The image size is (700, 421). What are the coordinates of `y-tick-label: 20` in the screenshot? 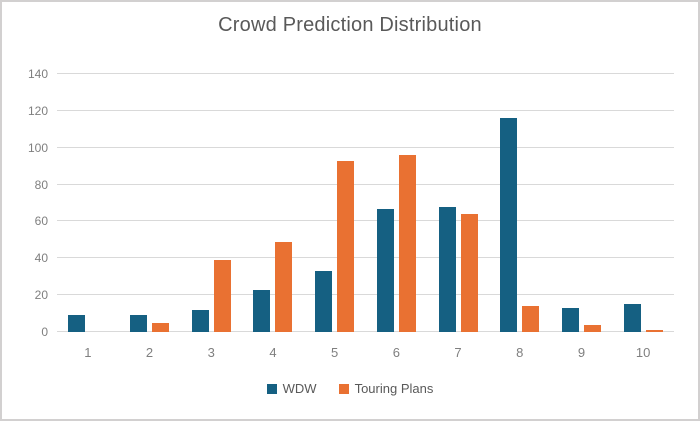 It's located at (41, 295).